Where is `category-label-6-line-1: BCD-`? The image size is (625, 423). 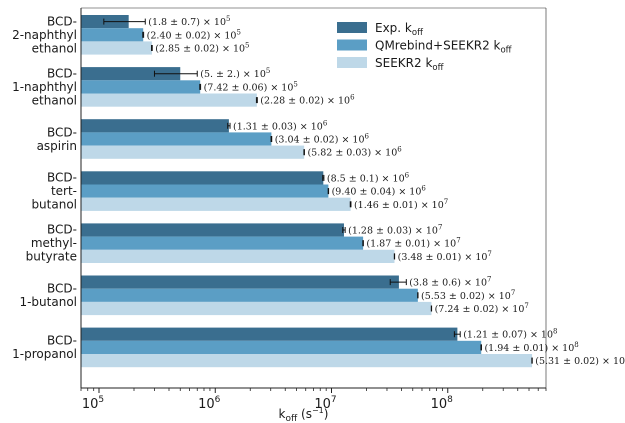
category-label-6-line-1: BCD- is located at coordinates (62, 289).